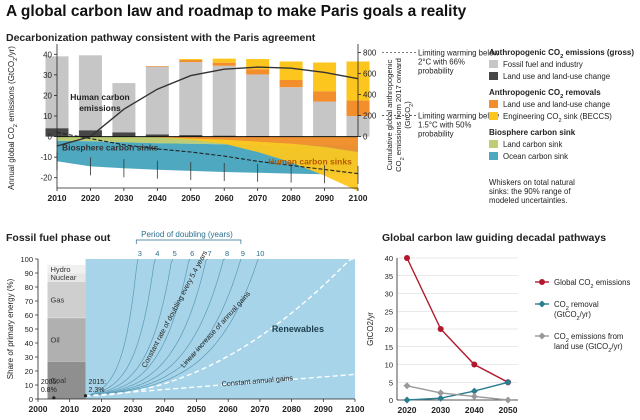  What do you see at coordinates (323, 409) in the screenshot?
I see `chart2-xtick-label: 2090` at bounding box center [323, 409].